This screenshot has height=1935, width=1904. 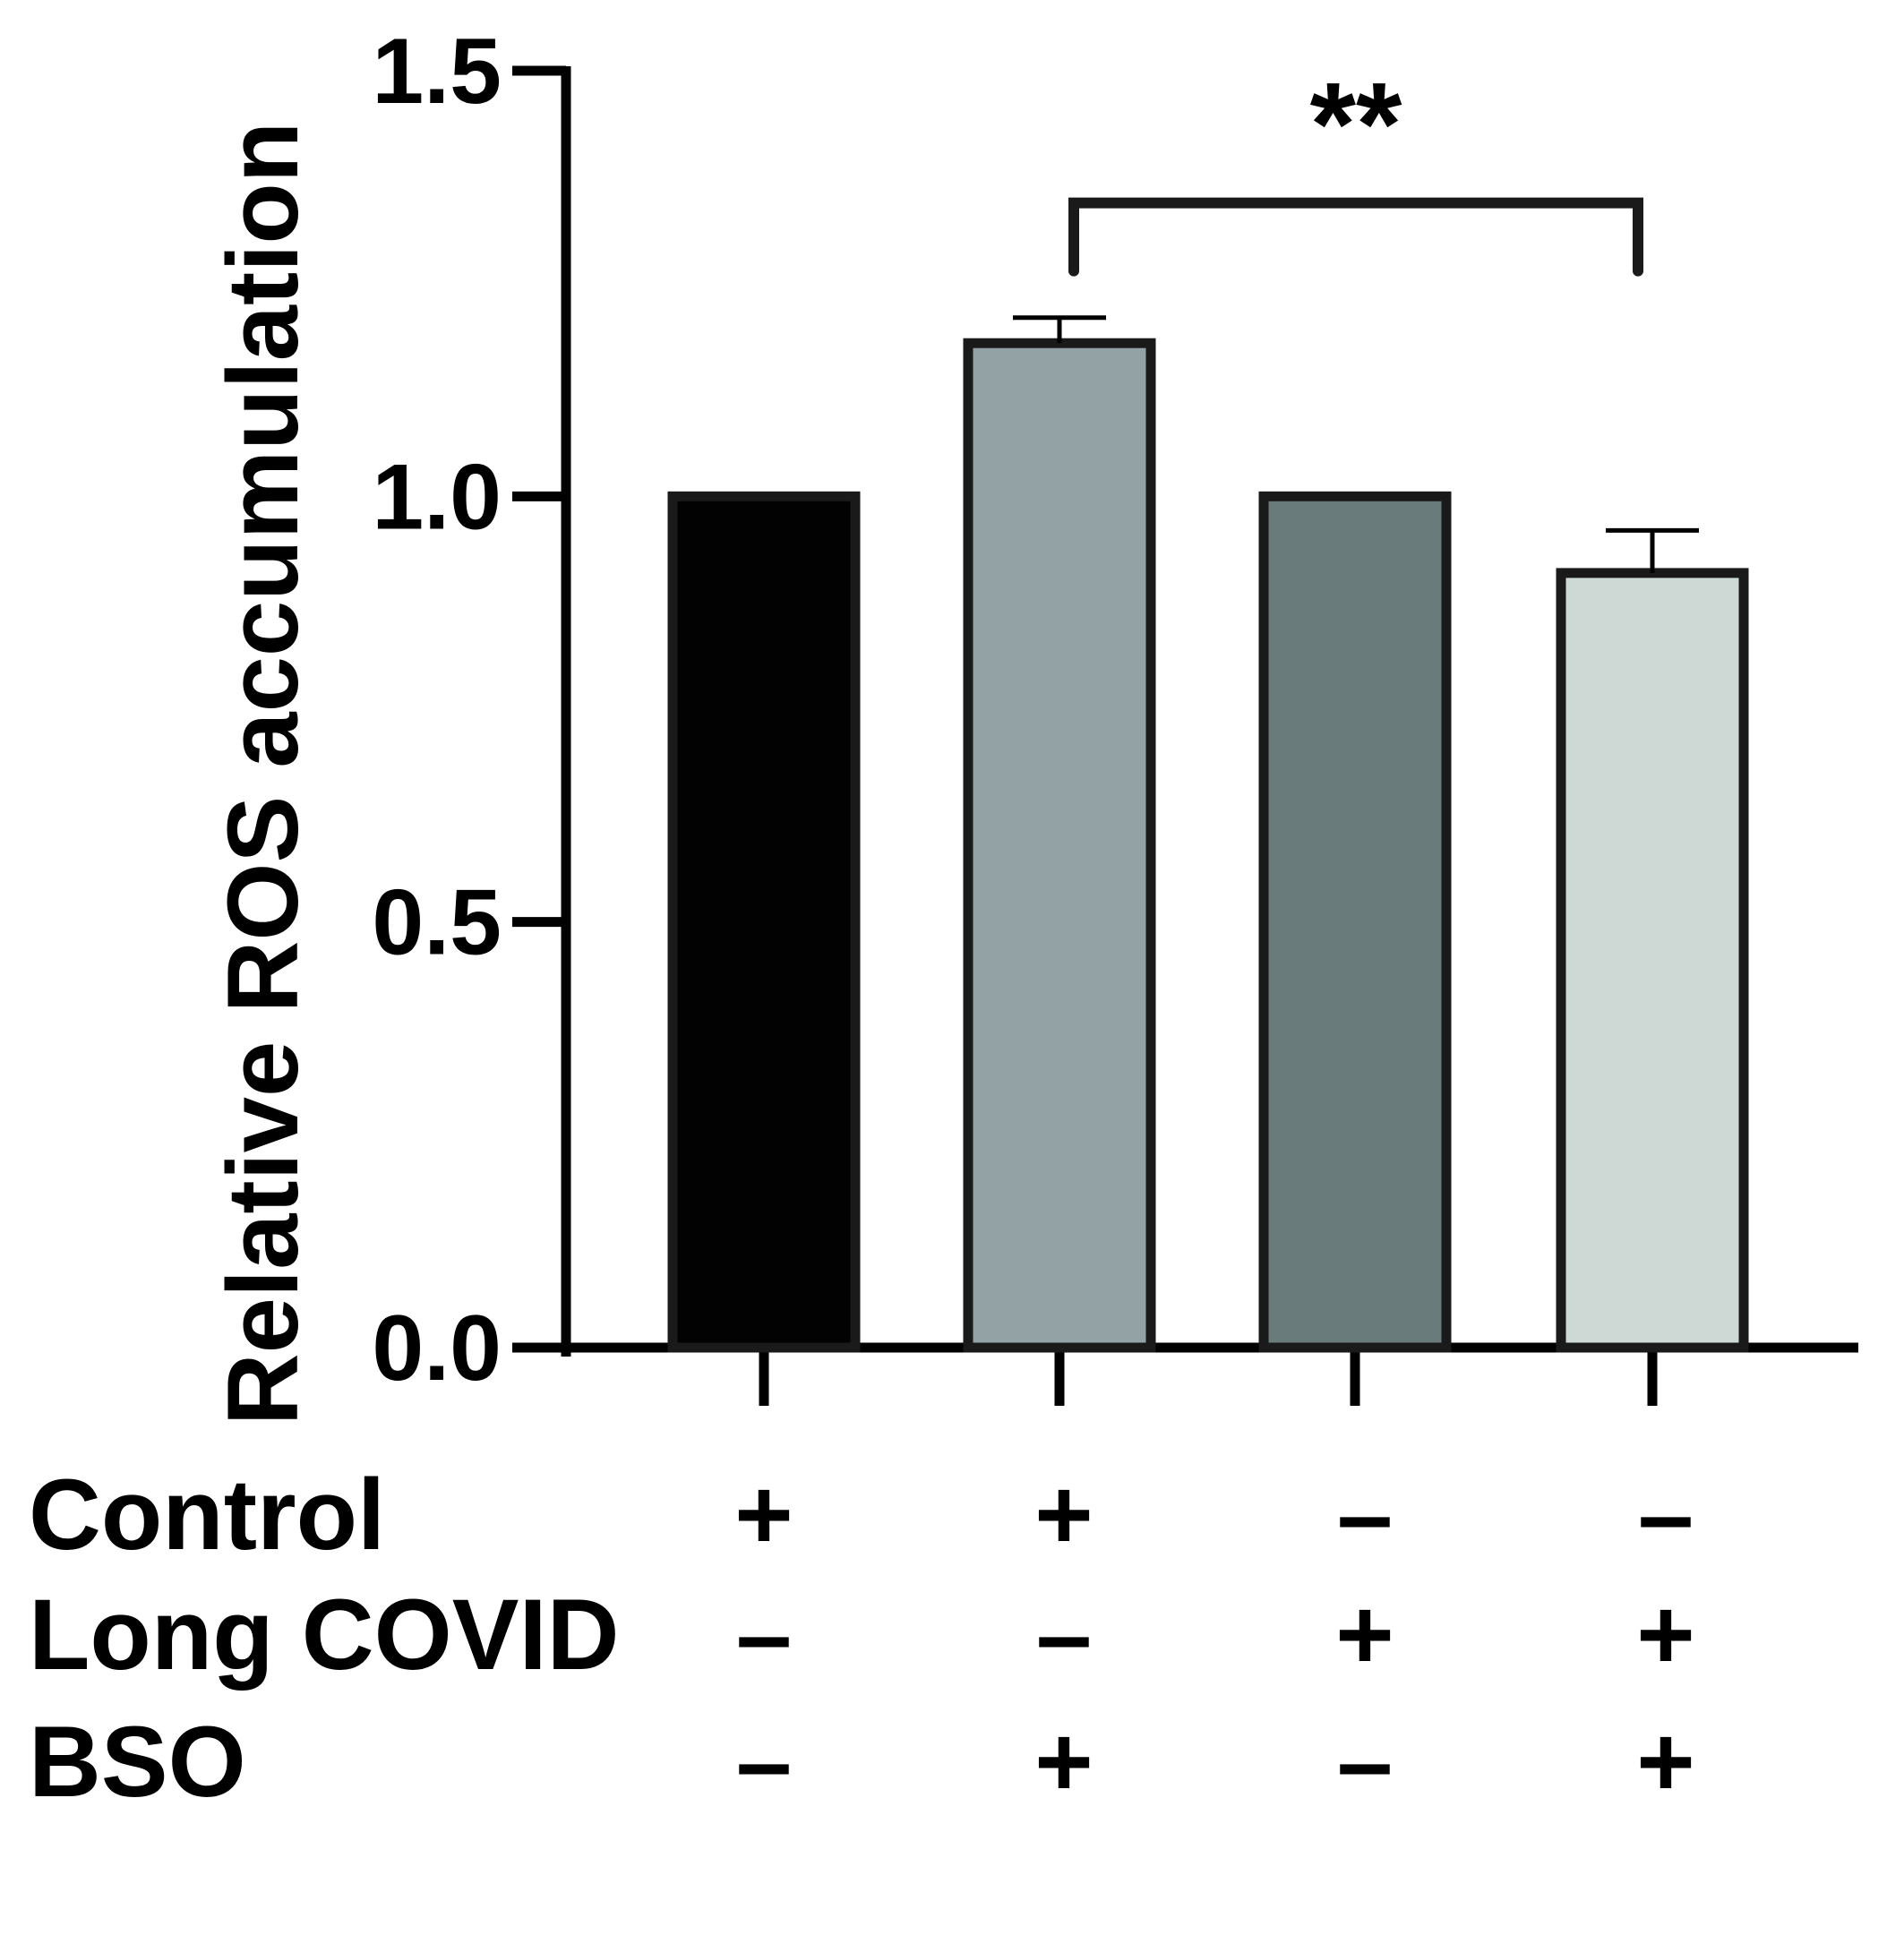 What do you see at coordinates (137, 1762) in the screenshot?
I see `condition-row-label: BSO` at bounding box center [137, 1762].